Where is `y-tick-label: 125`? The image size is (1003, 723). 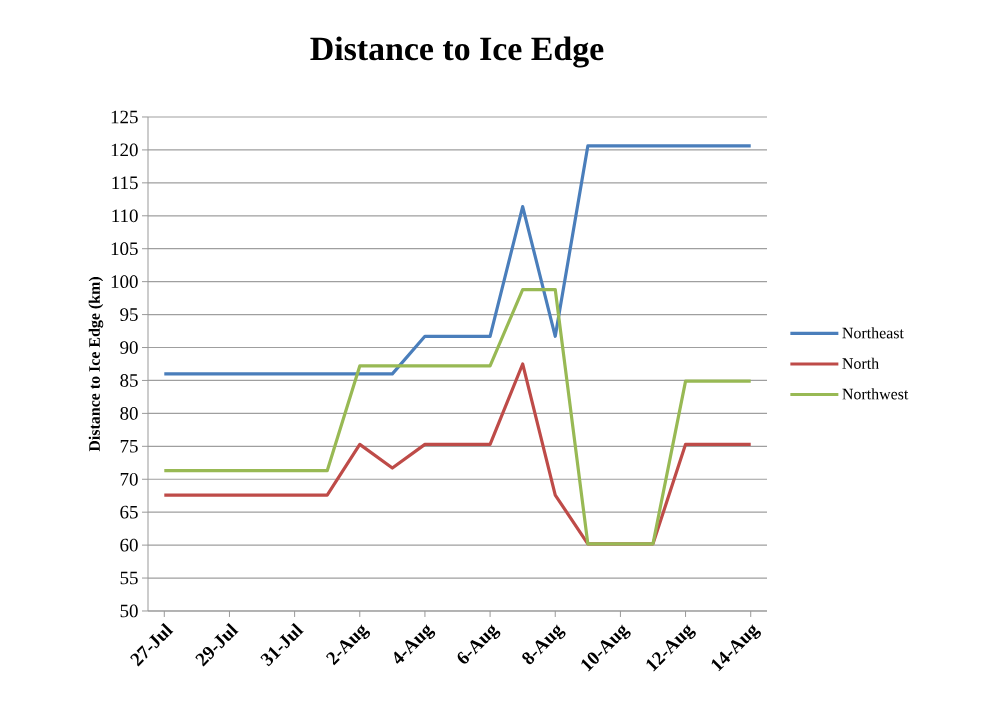
y-tick-label: 125 is located at coordinates (124, 117).